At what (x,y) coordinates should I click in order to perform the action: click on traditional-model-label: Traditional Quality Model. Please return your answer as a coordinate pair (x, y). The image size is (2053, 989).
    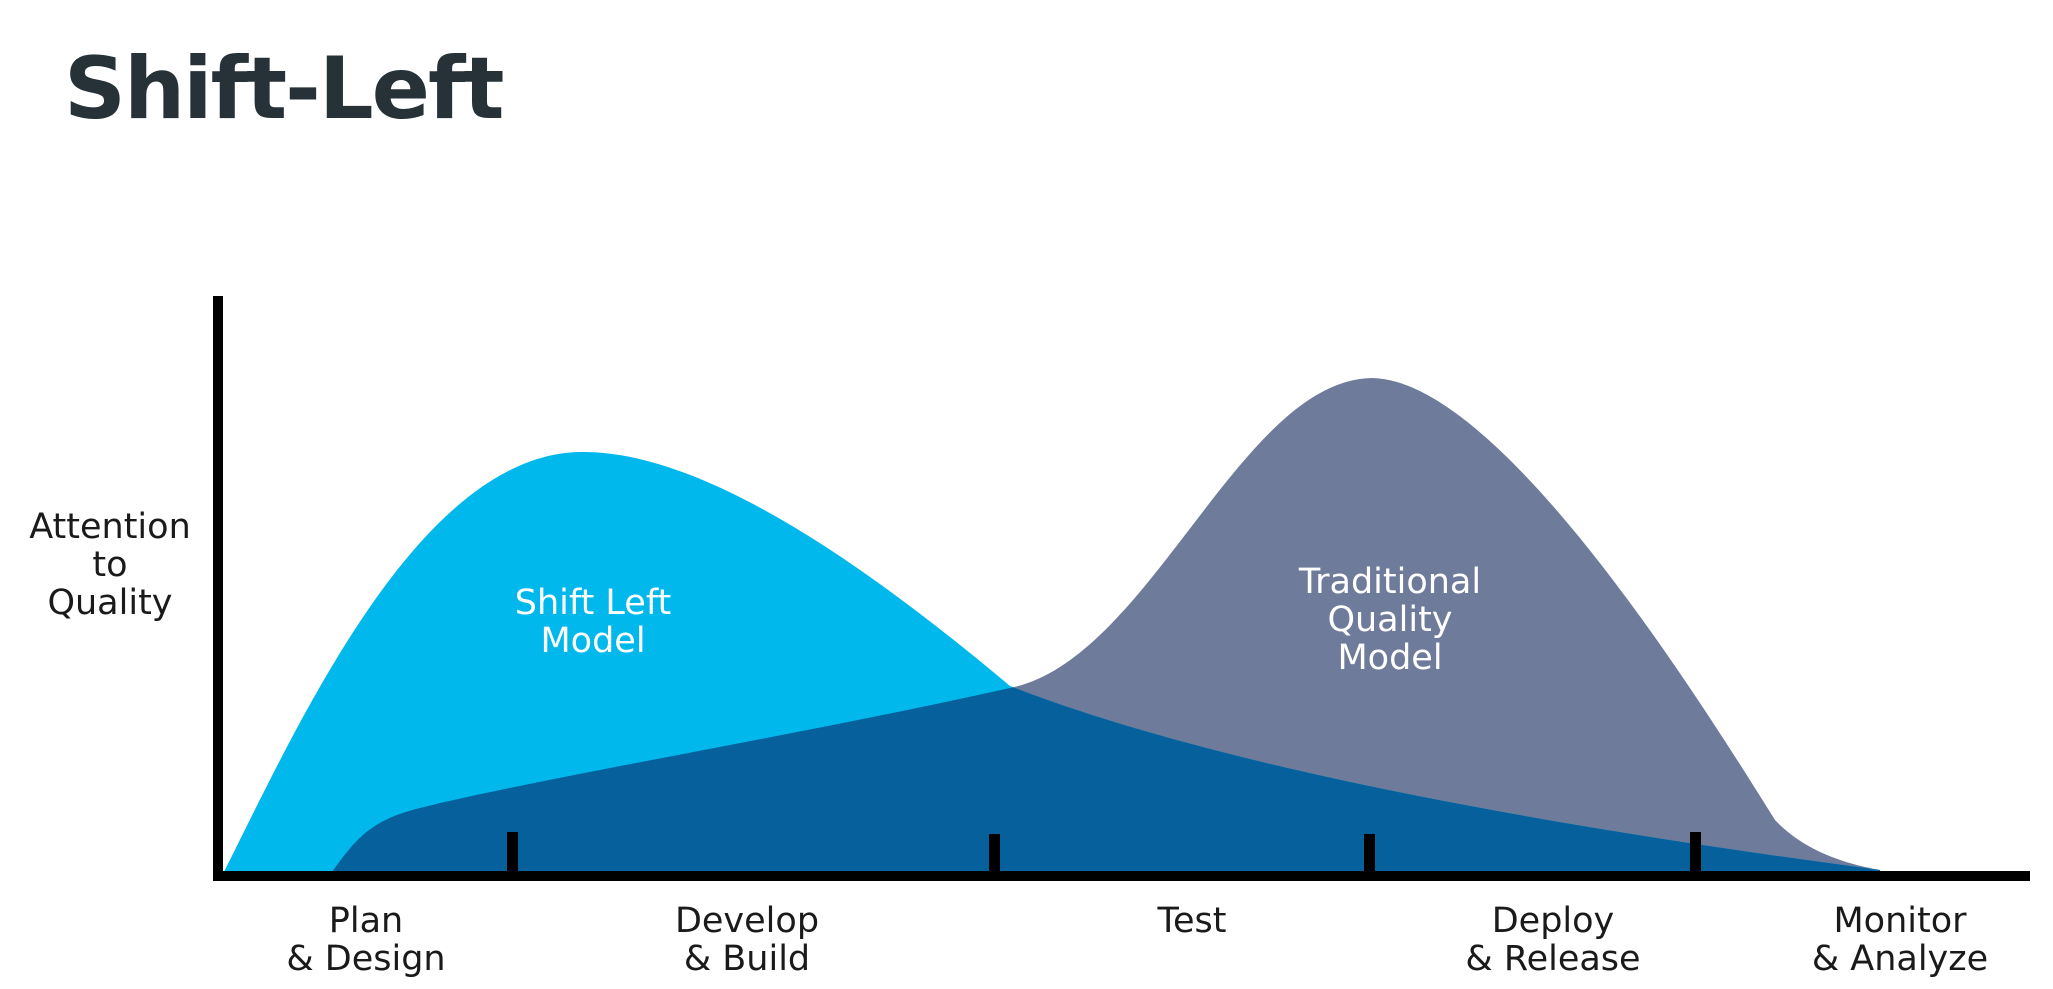
    Looking at the image, I should click on (1390, 620).